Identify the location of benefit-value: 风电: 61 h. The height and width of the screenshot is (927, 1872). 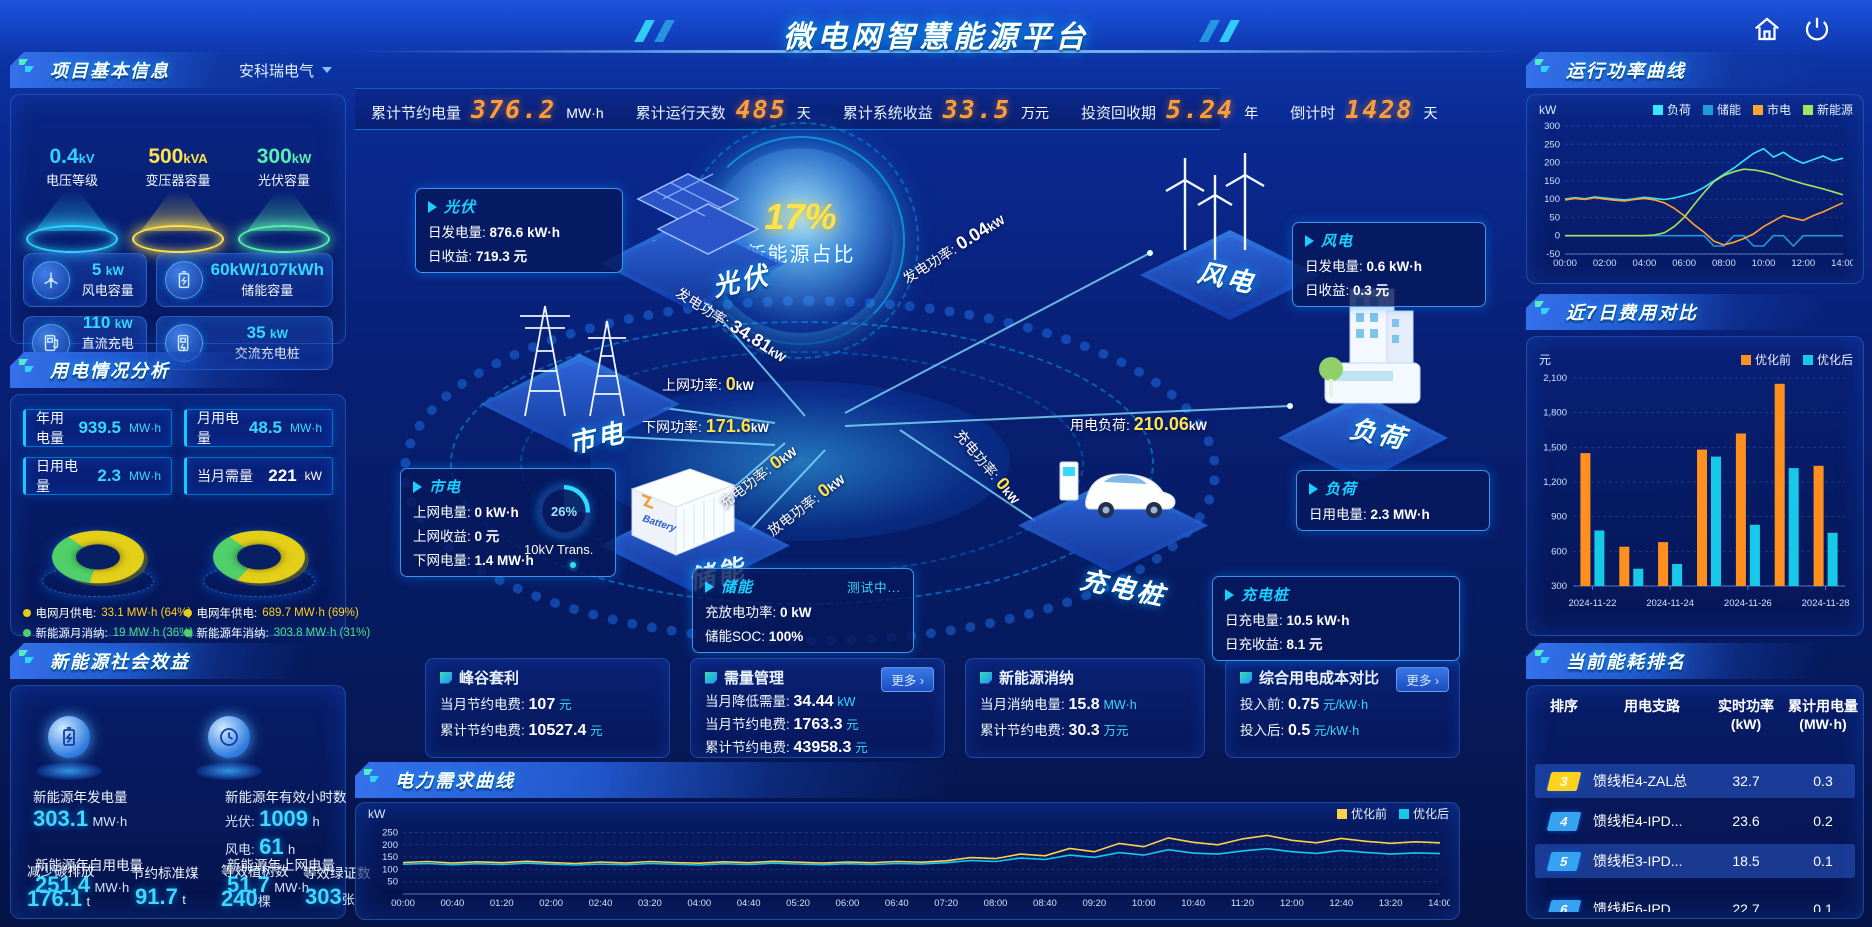
(260, 846).